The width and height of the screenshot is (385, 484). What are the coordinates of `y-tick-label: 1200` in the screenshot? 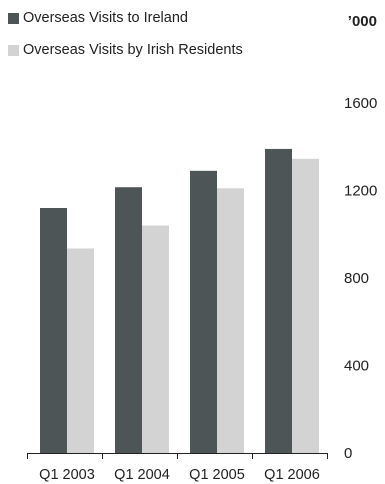 It's located at (360, 191).